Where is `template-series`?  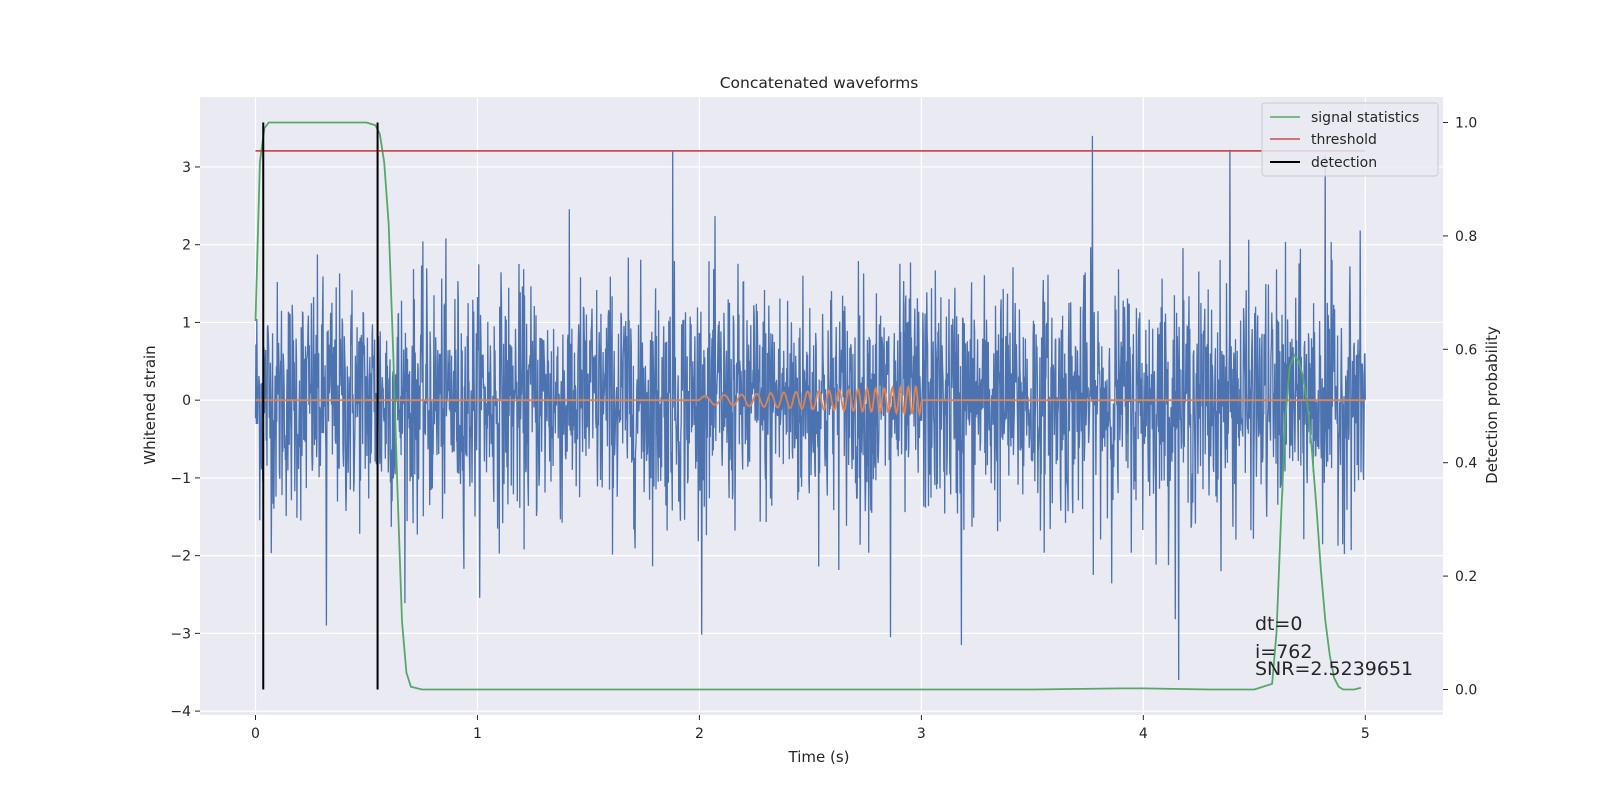
template-series is located at coordinates (810, 401).